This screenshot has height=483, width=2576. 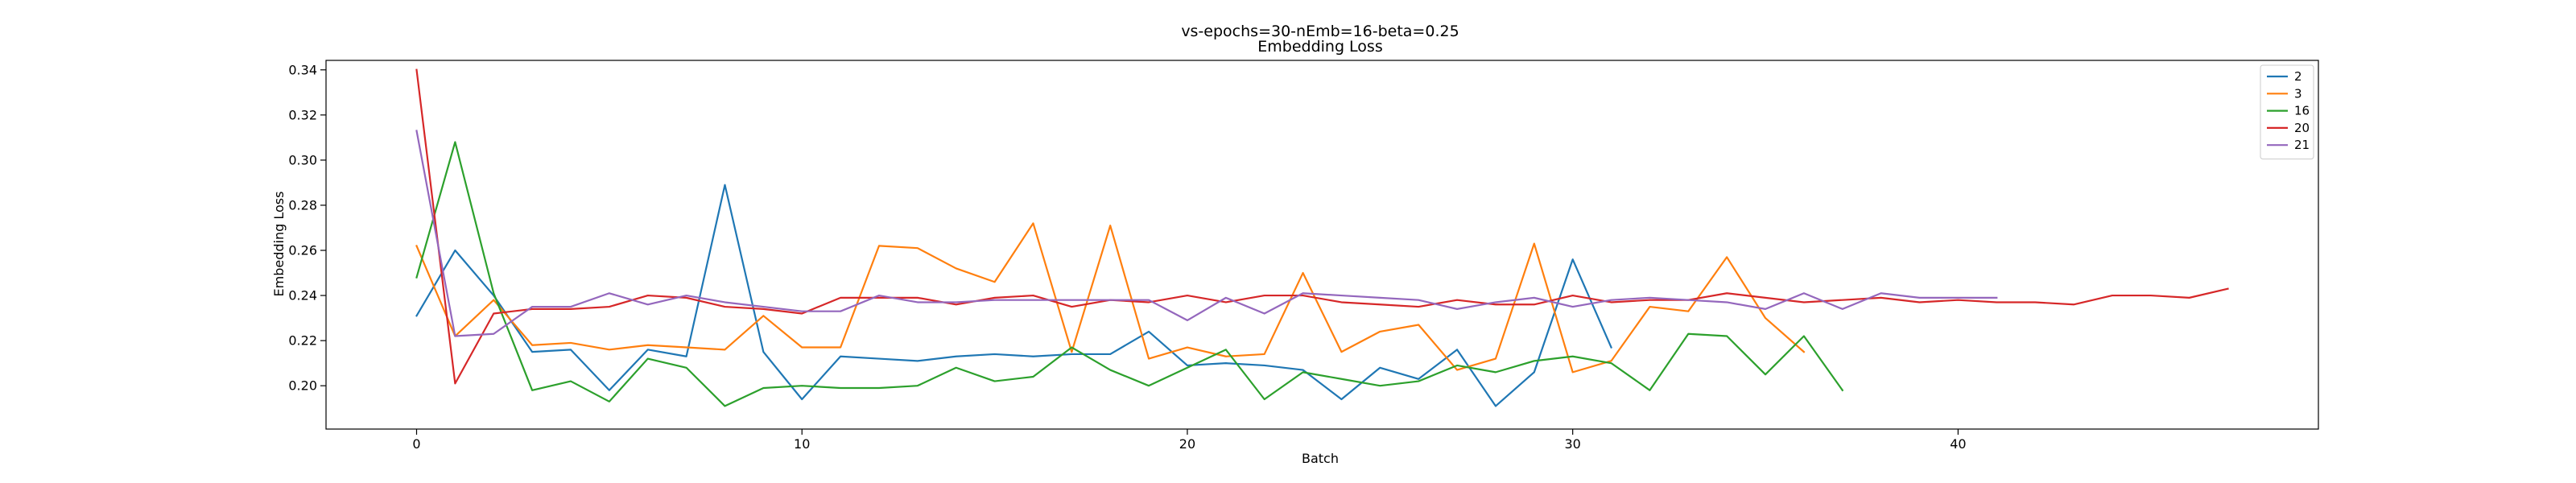 What do you see at coordinates (1320, 458) in the screenshot?
I see `x-axis-label: Batch` at bounding box center [1320, 458].